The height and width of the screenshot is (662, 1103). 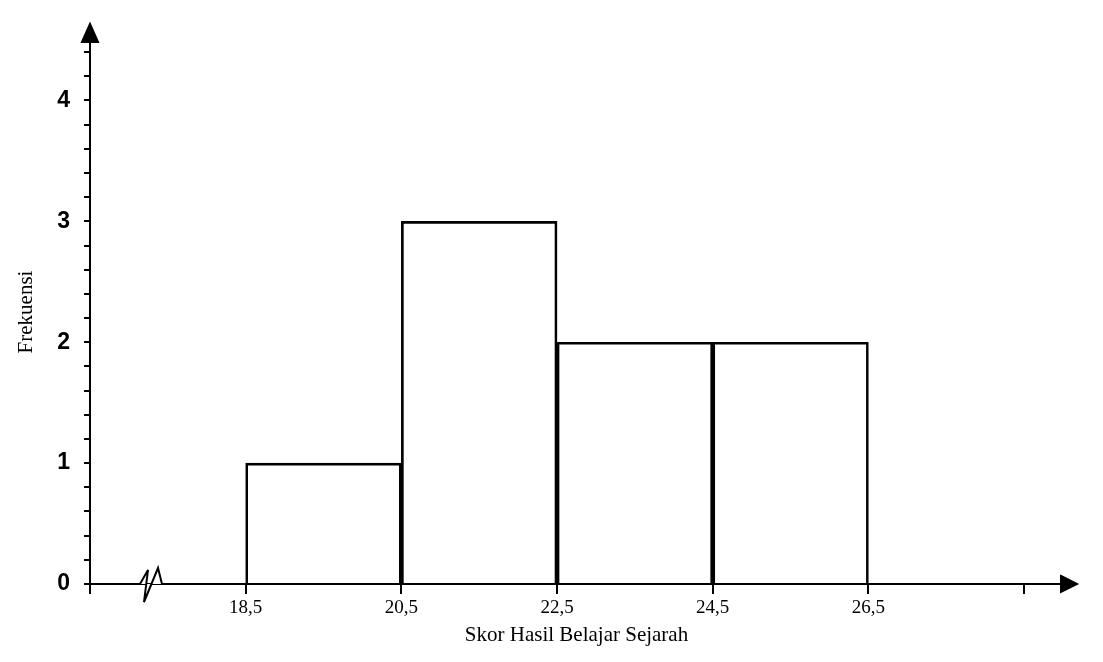 I want to click on y-tick-label: 2, so click(x=63, y=340).